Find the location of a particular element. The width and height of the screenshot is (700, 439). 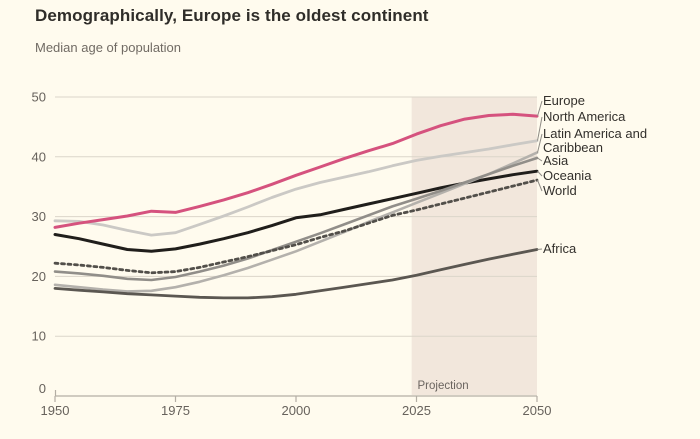

legend-label-oceania: Oceania is located at coordinates (567, 175).